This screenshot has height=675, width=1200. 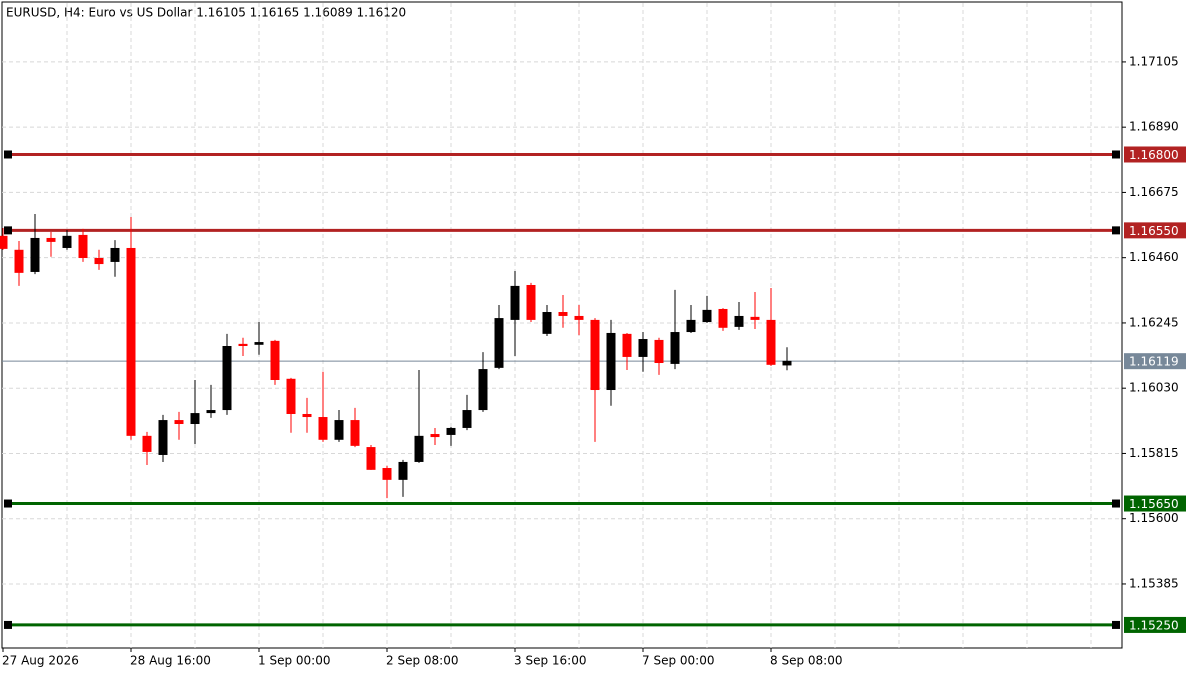 I want to click on x-tick-label: 27 Aug 2026, so click(x=40, y=661).